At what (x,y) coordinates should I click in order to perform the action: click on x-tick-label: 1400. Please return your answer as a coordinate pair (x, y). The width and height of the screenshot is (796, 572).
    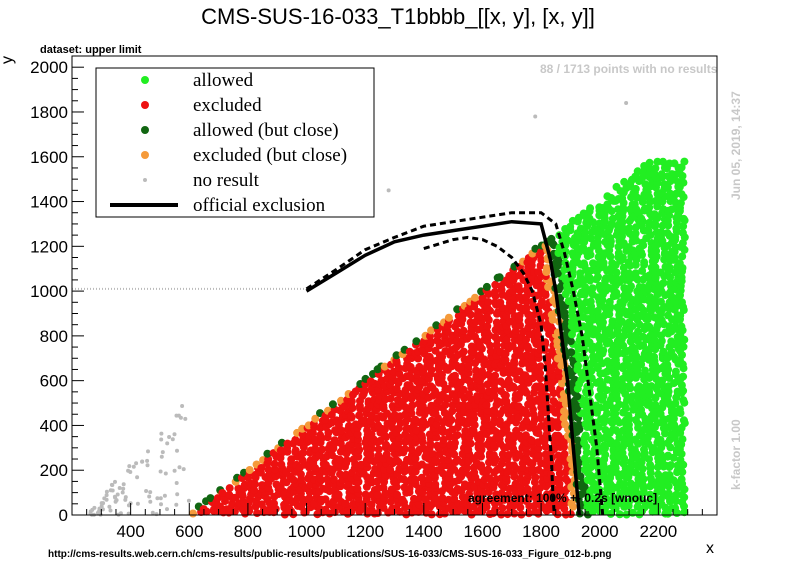
    Looking at the image, I should click on (424, 531).